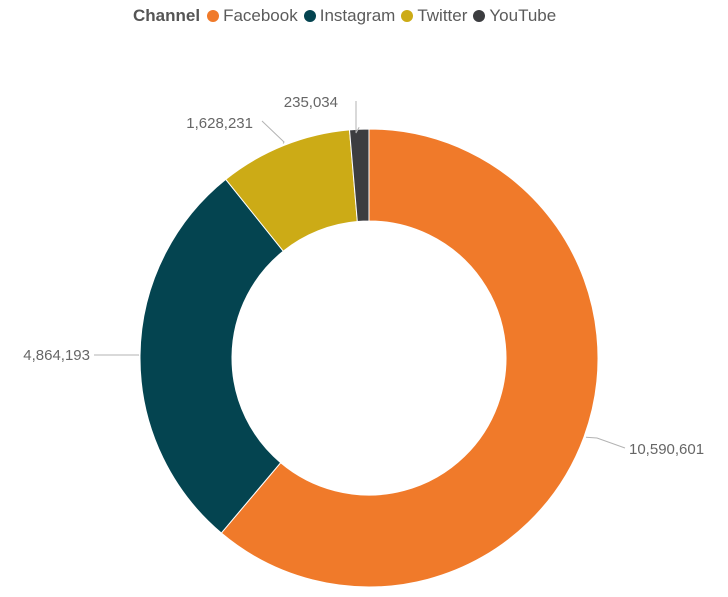 The height and width of the screenshot is (597, 728). Describe the element at coordinates (273, 132) in the screenshot. I see `leader-line-twitter` at that location.